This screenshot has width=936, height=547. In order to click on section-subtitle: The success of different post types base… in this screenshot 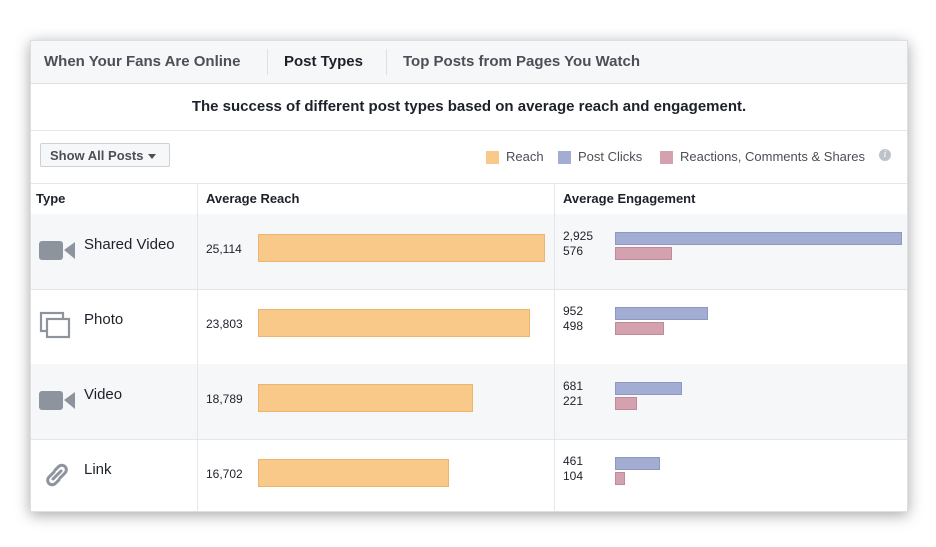, I will do `click(469, 107)`.